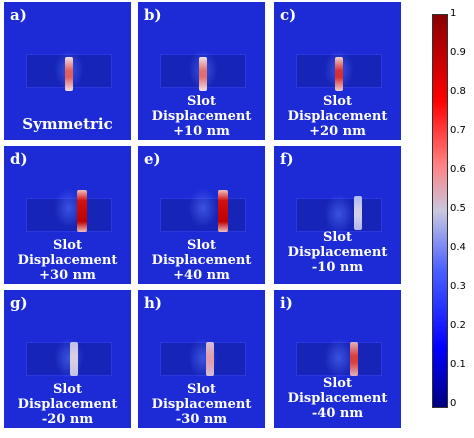 This screenshot has height=438, width=474. What do you see at coordinates (458, 130) in the screenshot?
I see `colorbar-tick: 0.7` at bounding box center [458, 130].